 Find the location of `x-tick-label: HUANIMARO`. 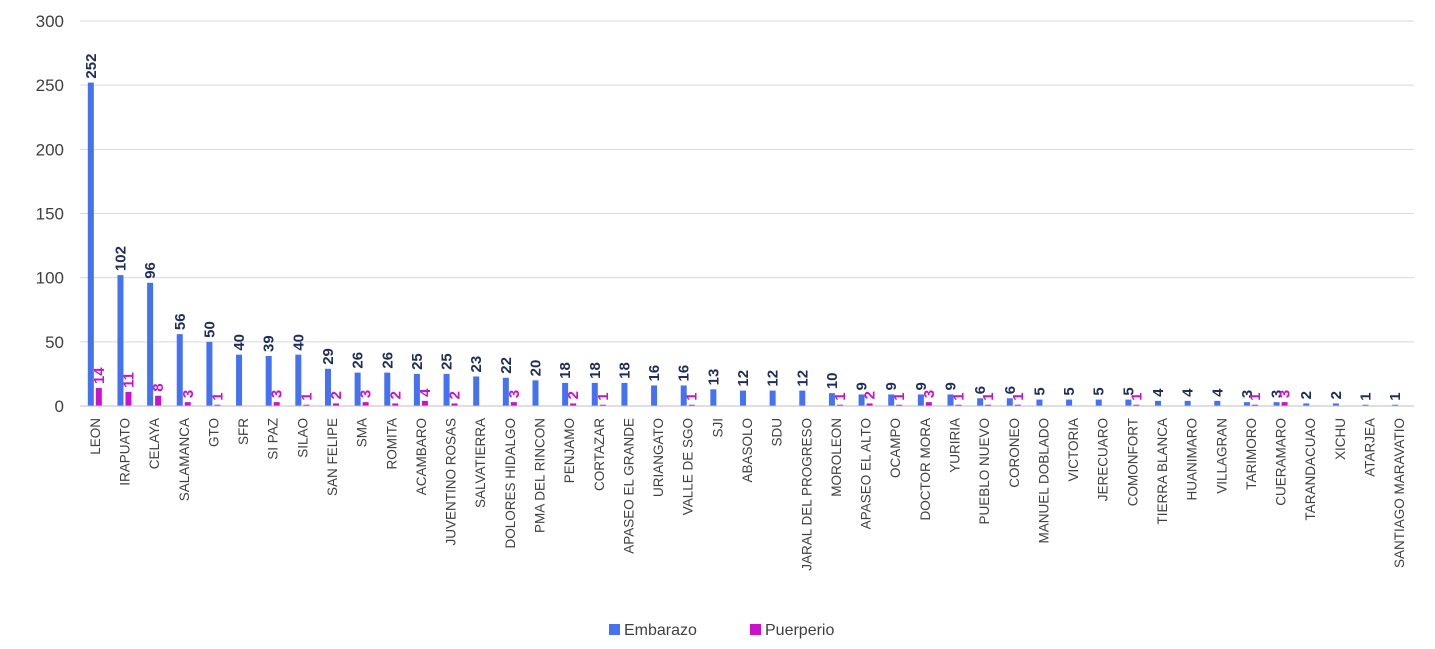

x-tick-label: HUANIMARO is located at coordinates (1192, 459).